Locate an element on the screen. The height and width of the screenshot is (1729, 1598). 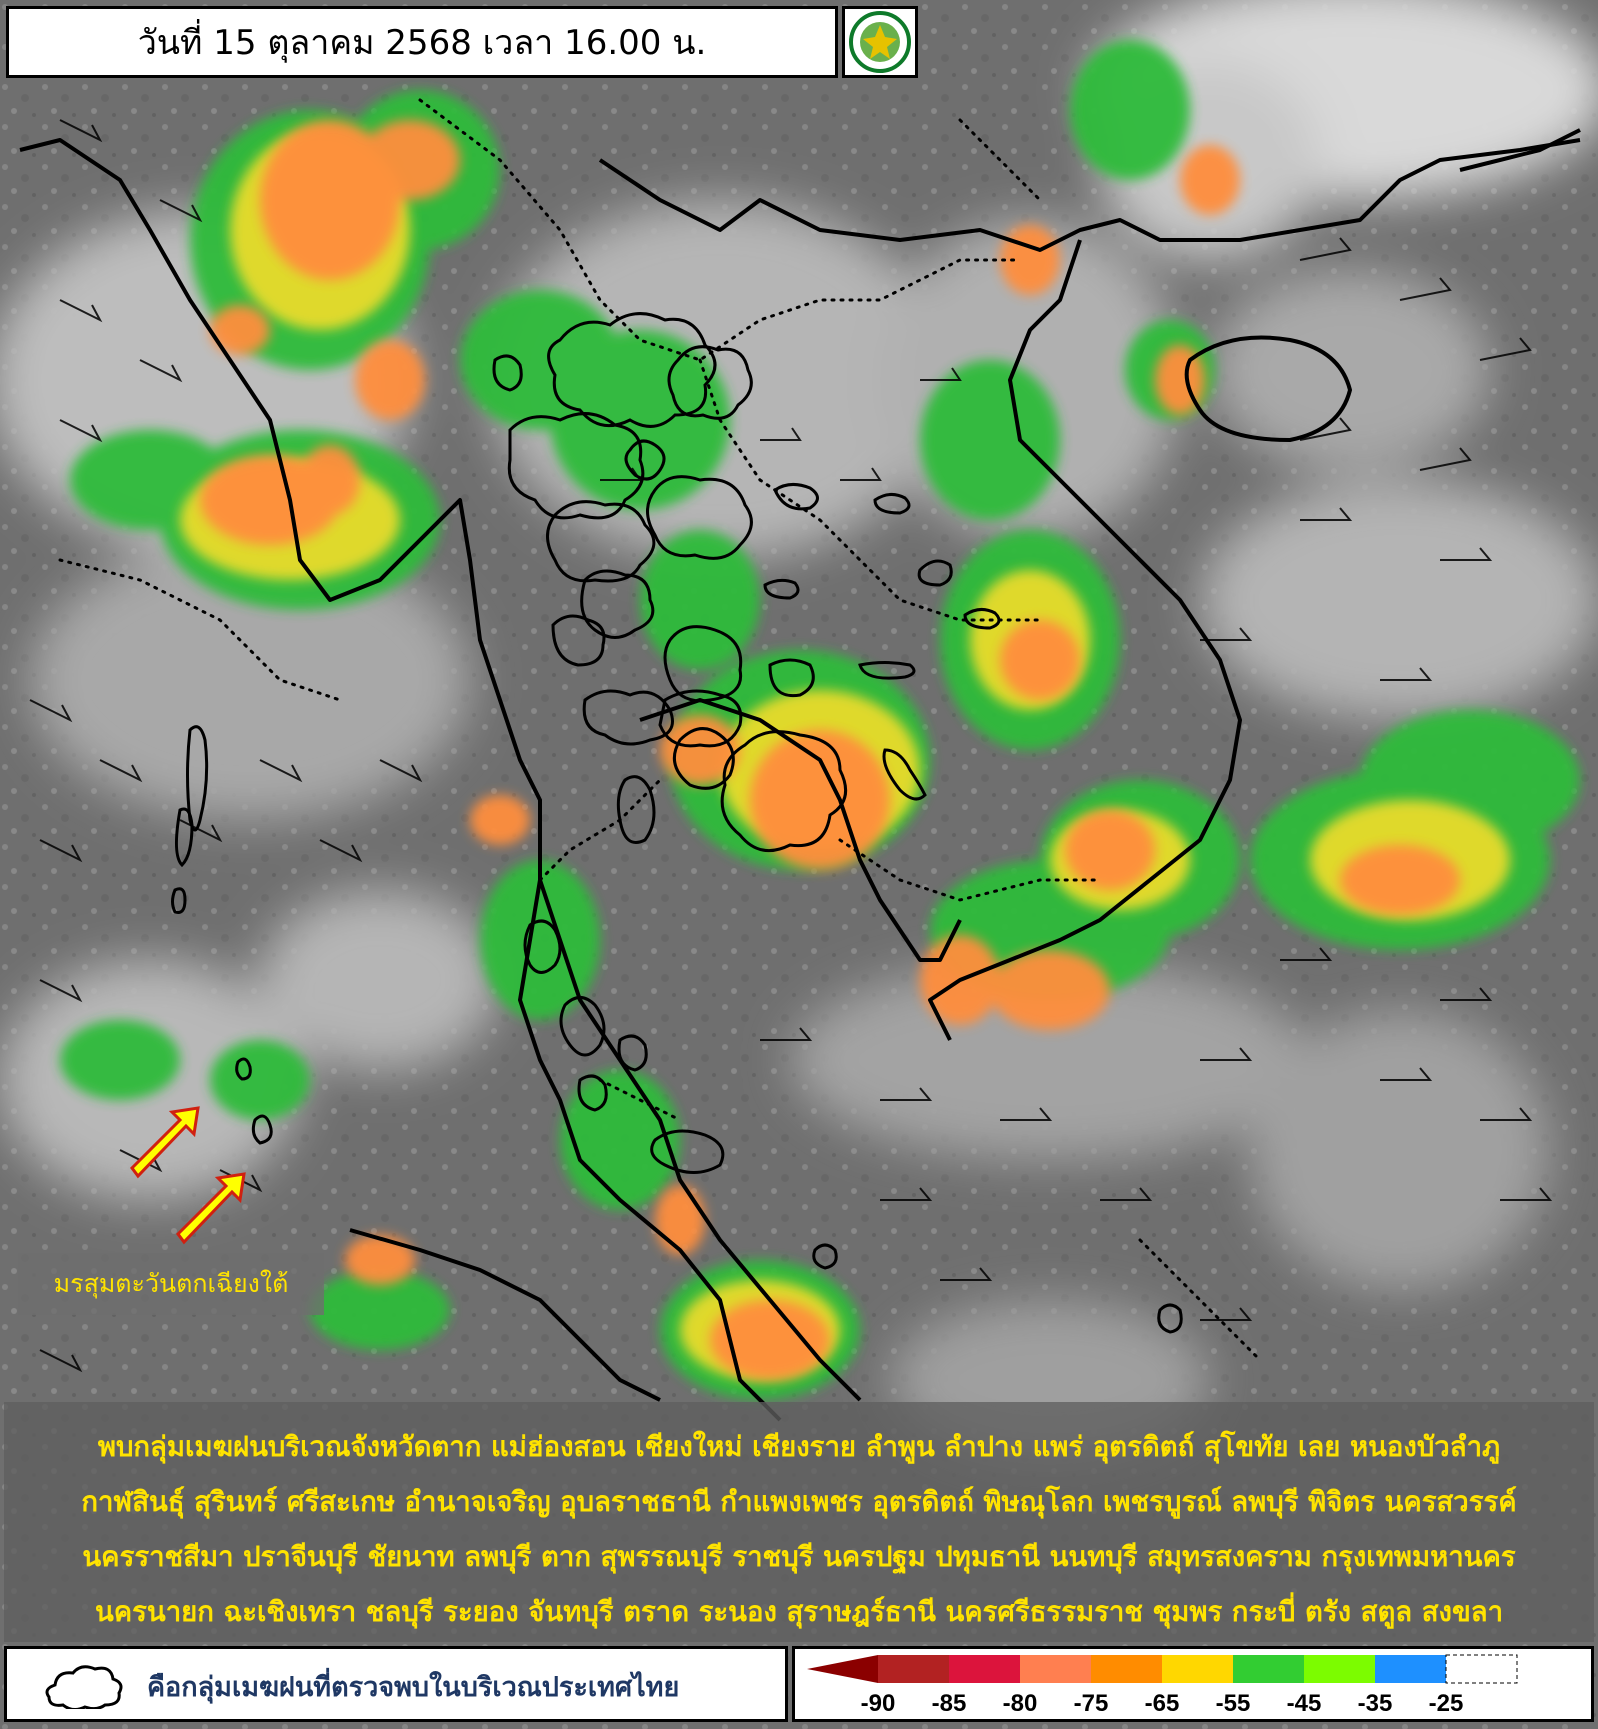
cloud-top-temperature-scale: -90 -85 -80 -75 -65 -55 -45 -35 -25 is located at coordinates (1193, 1684).